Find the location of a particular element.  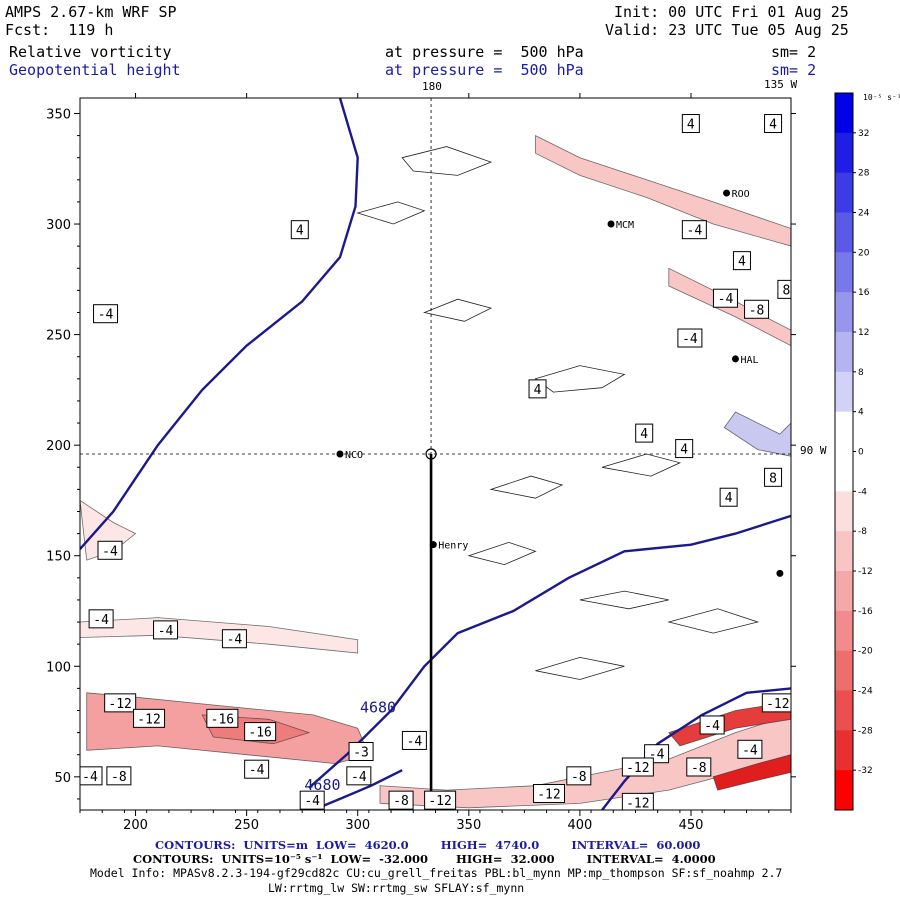

contour-label-34: -4 is located at coordinates (726, 299).